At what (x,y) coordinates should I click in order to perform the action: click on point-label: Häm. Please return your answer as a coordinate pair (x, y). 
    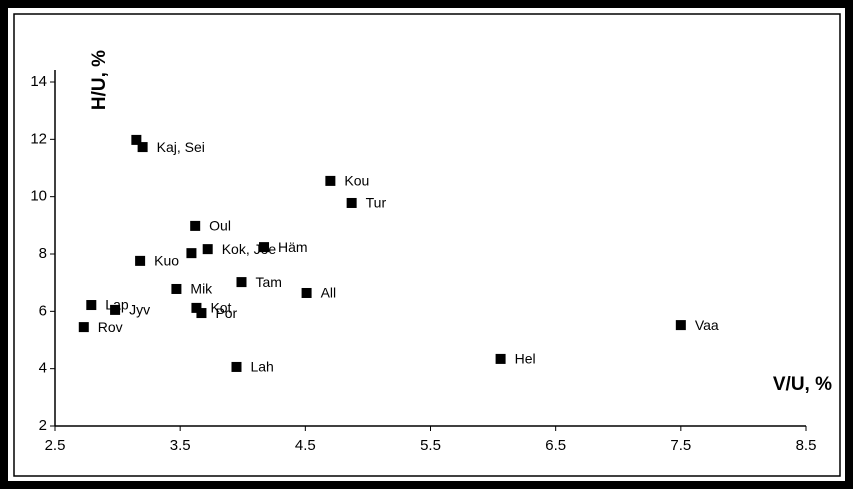
    Looking at the image, I should click on (293, 247).